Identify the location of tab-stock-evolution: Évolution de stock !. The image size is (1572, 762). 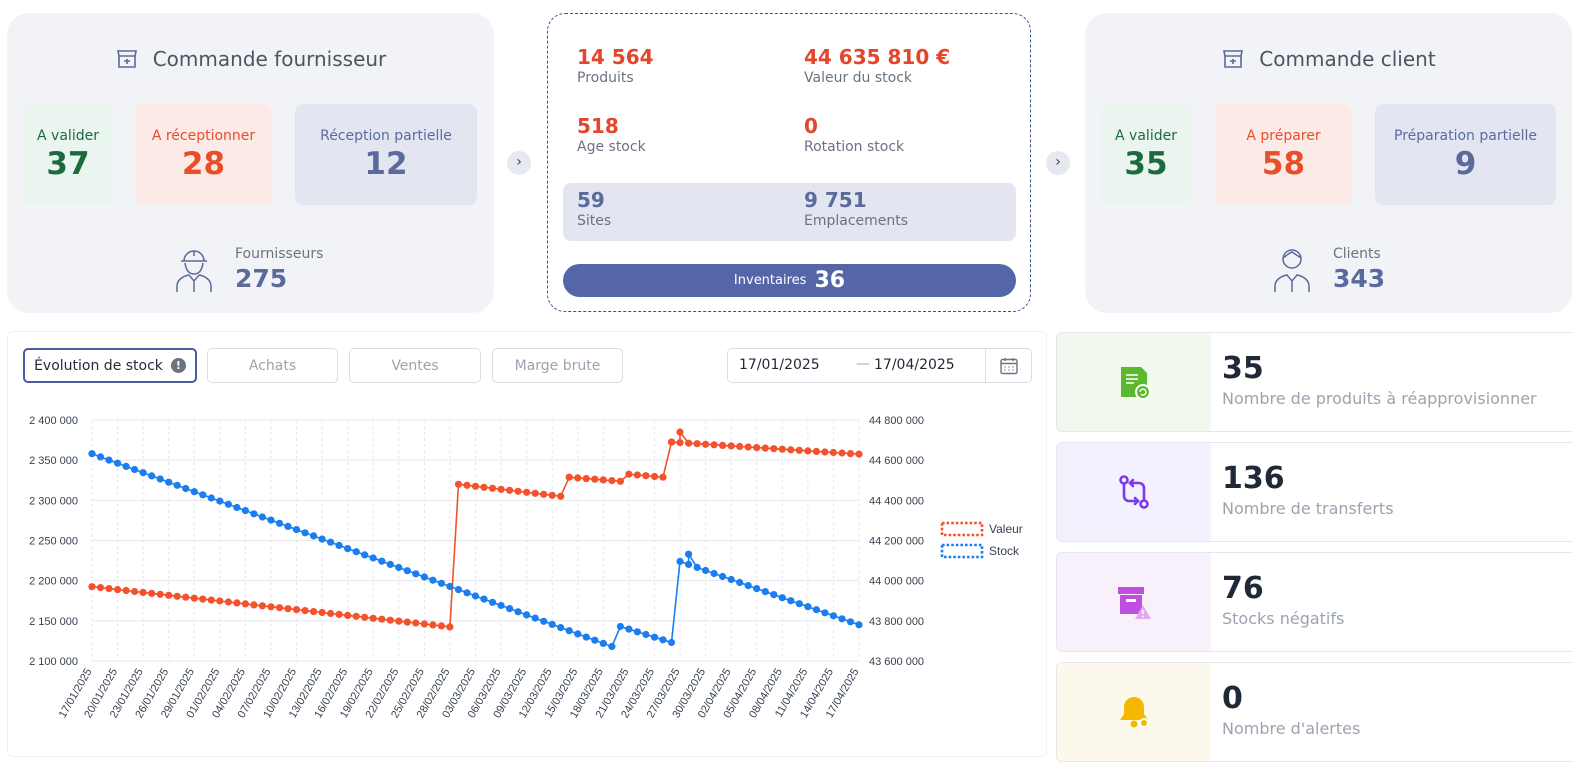
(110, 365).